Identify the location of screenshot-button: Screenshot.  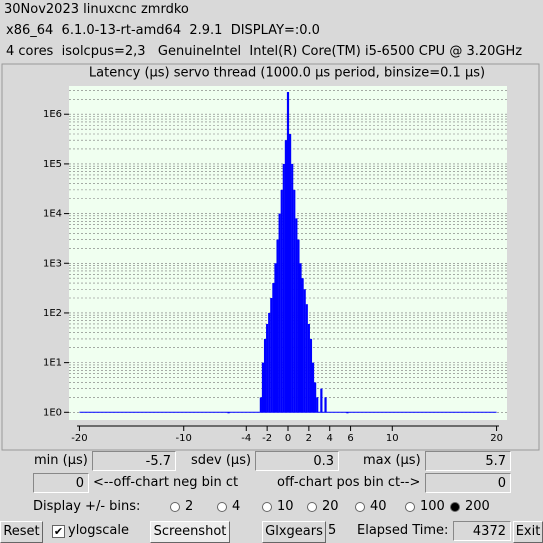
(190, 532).